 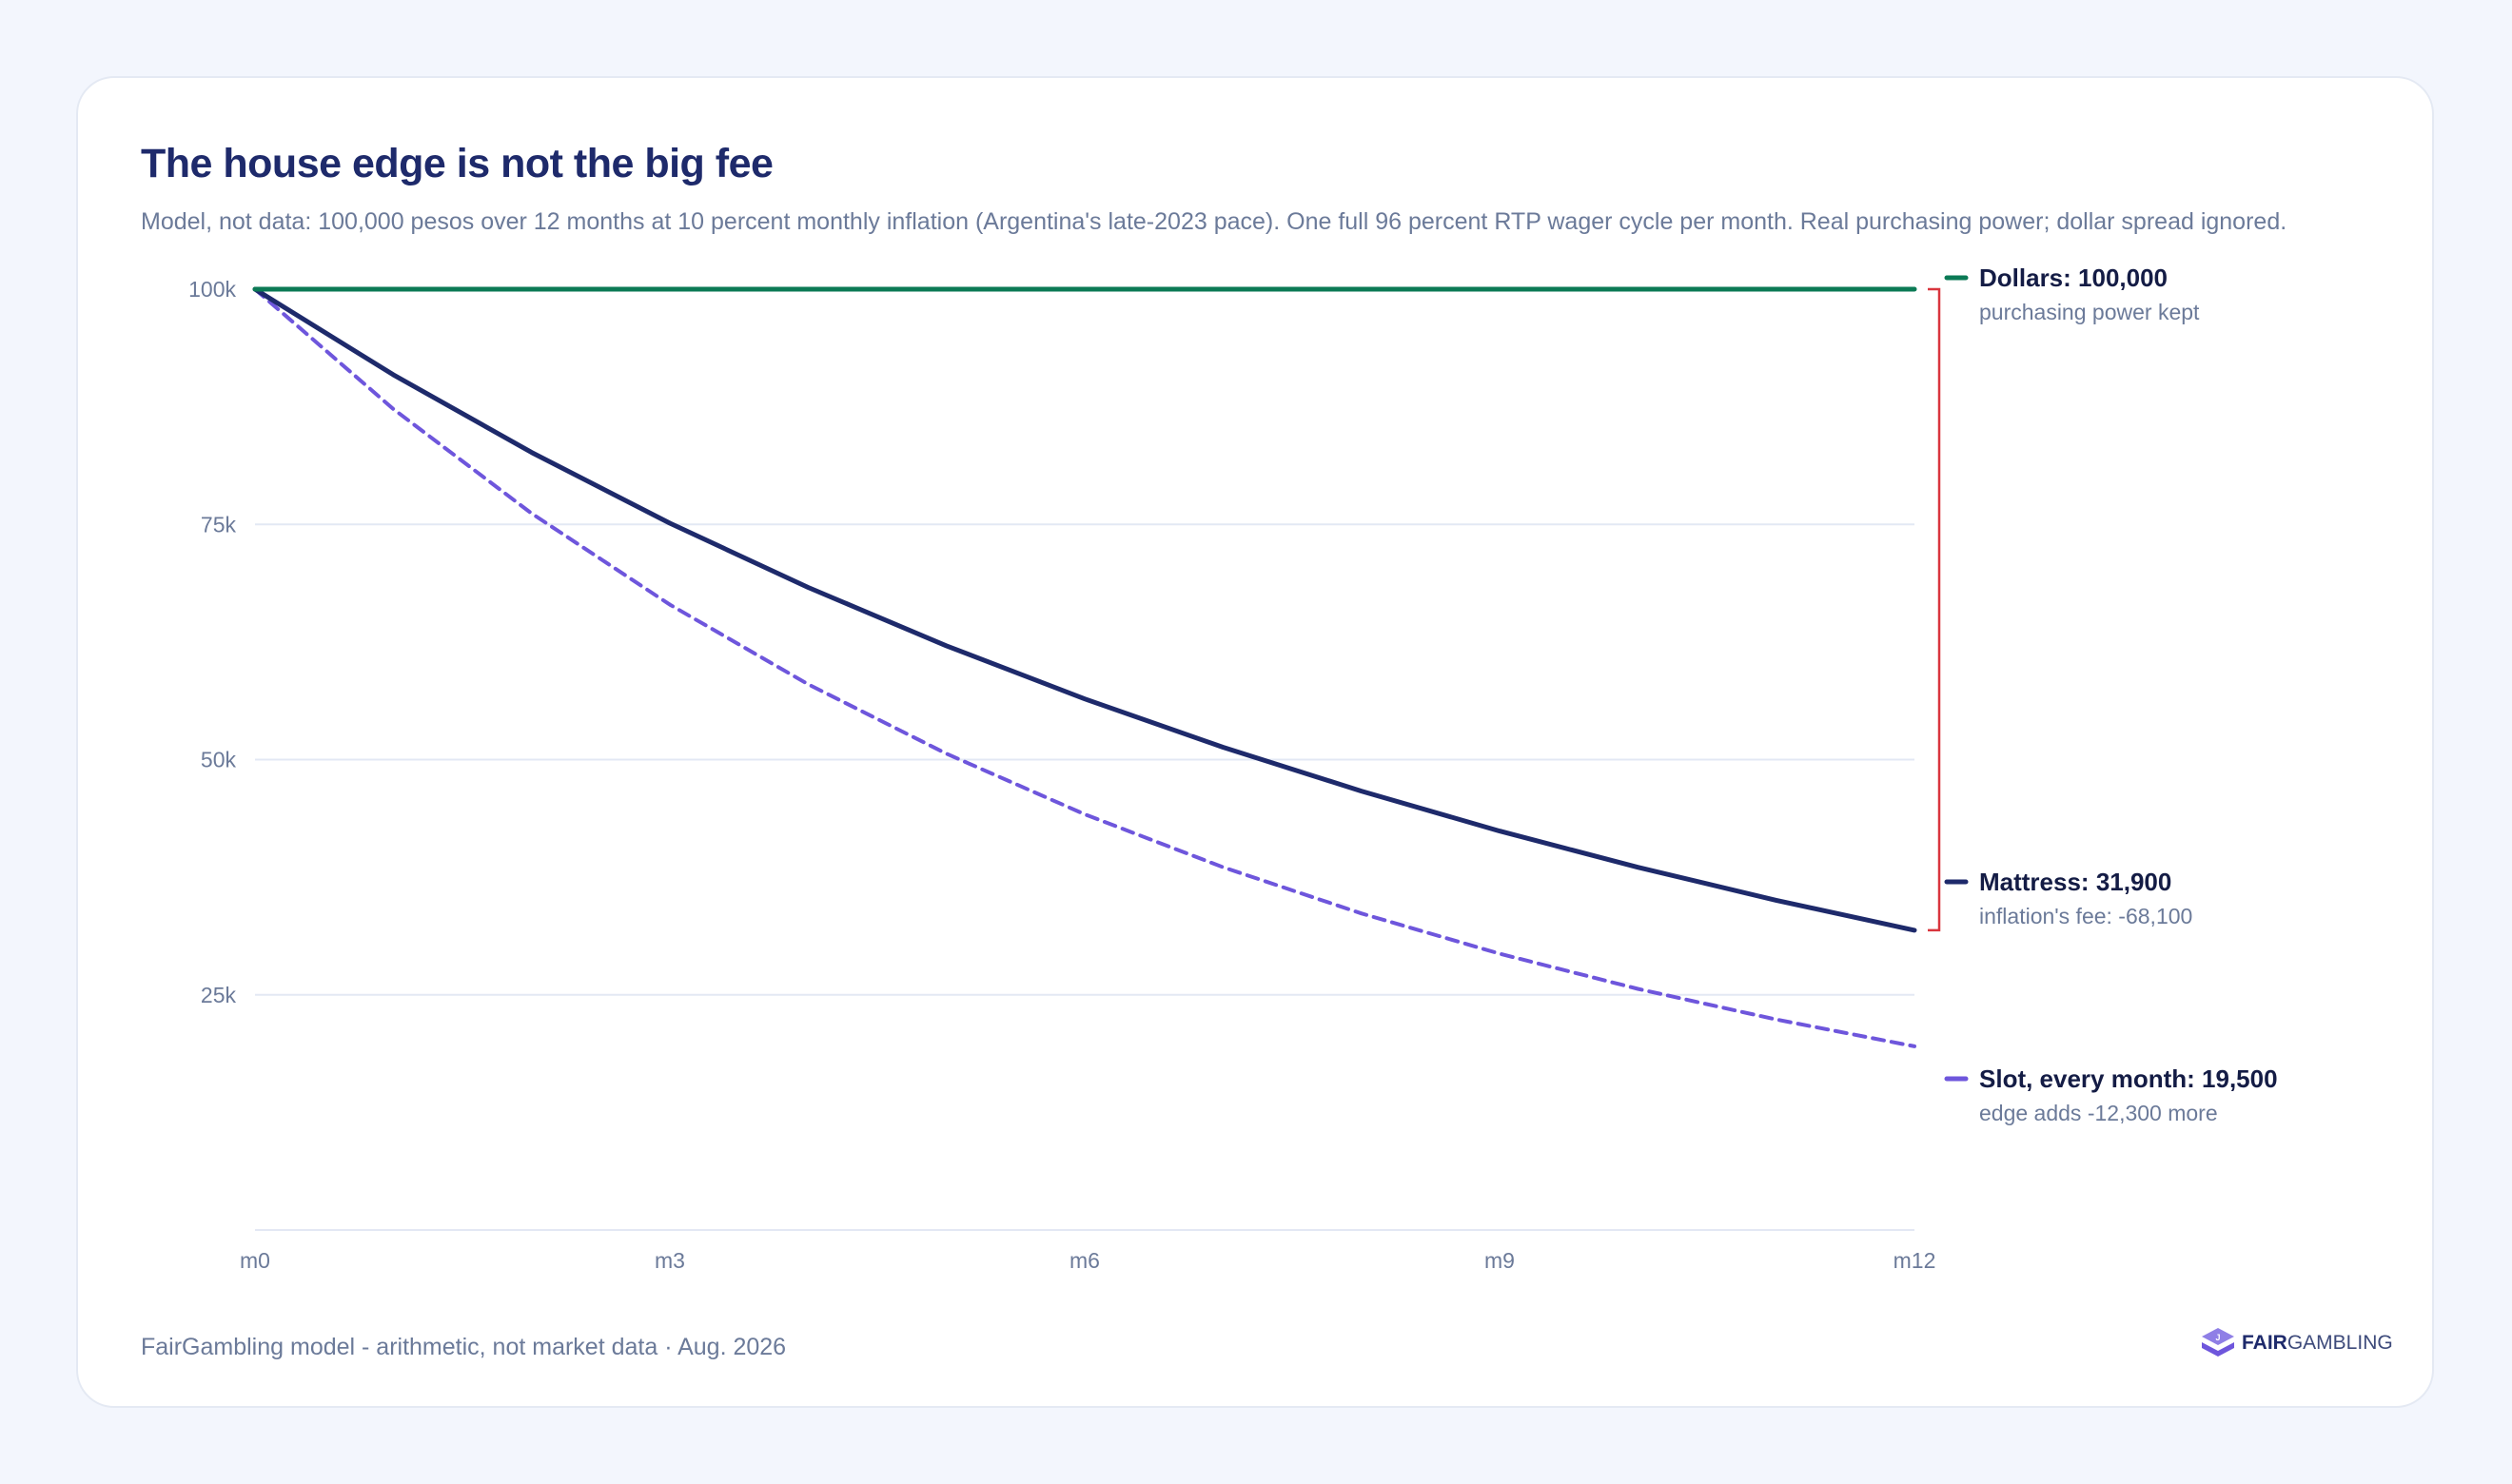 What do you see at coordinates (255, 1260) in the screenshot?
I see `x-tick-label: m0` at bounding box center [255, 1260].